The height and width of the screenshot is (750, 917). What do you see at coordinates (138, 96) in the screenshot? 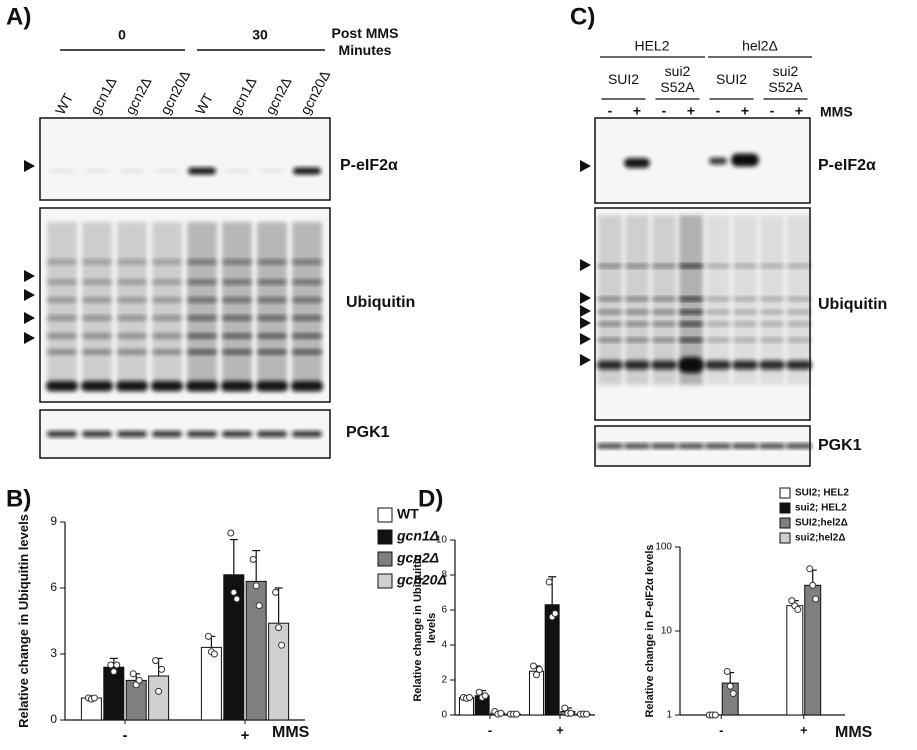
I see `lane-label: gcn2Δ` at bounding box center [138, 96].